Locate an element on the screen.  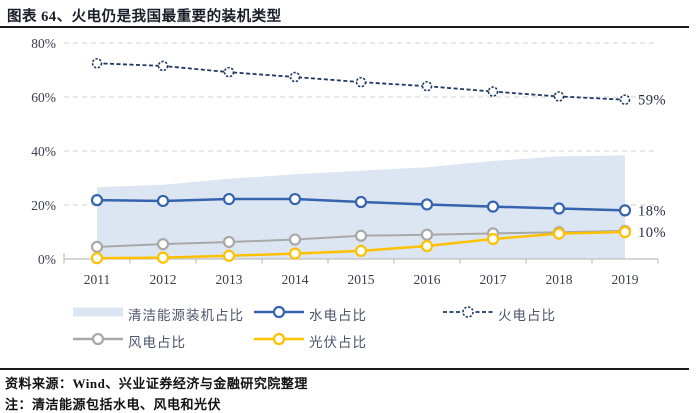
y-tick-label: 40% is located at coordinates (43, 151).